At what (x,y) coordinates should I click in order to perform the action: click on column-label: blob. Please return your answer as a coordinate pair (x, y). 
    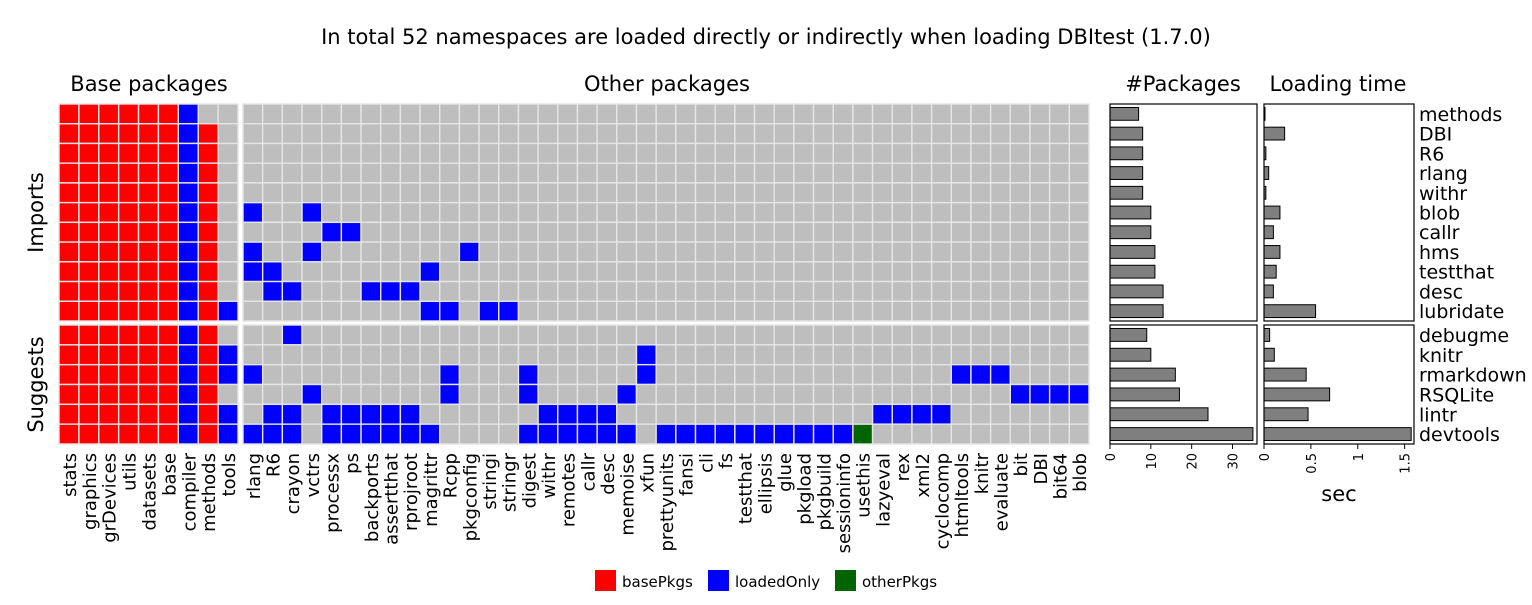
    Looking at the image, I should click on (1080, 472).